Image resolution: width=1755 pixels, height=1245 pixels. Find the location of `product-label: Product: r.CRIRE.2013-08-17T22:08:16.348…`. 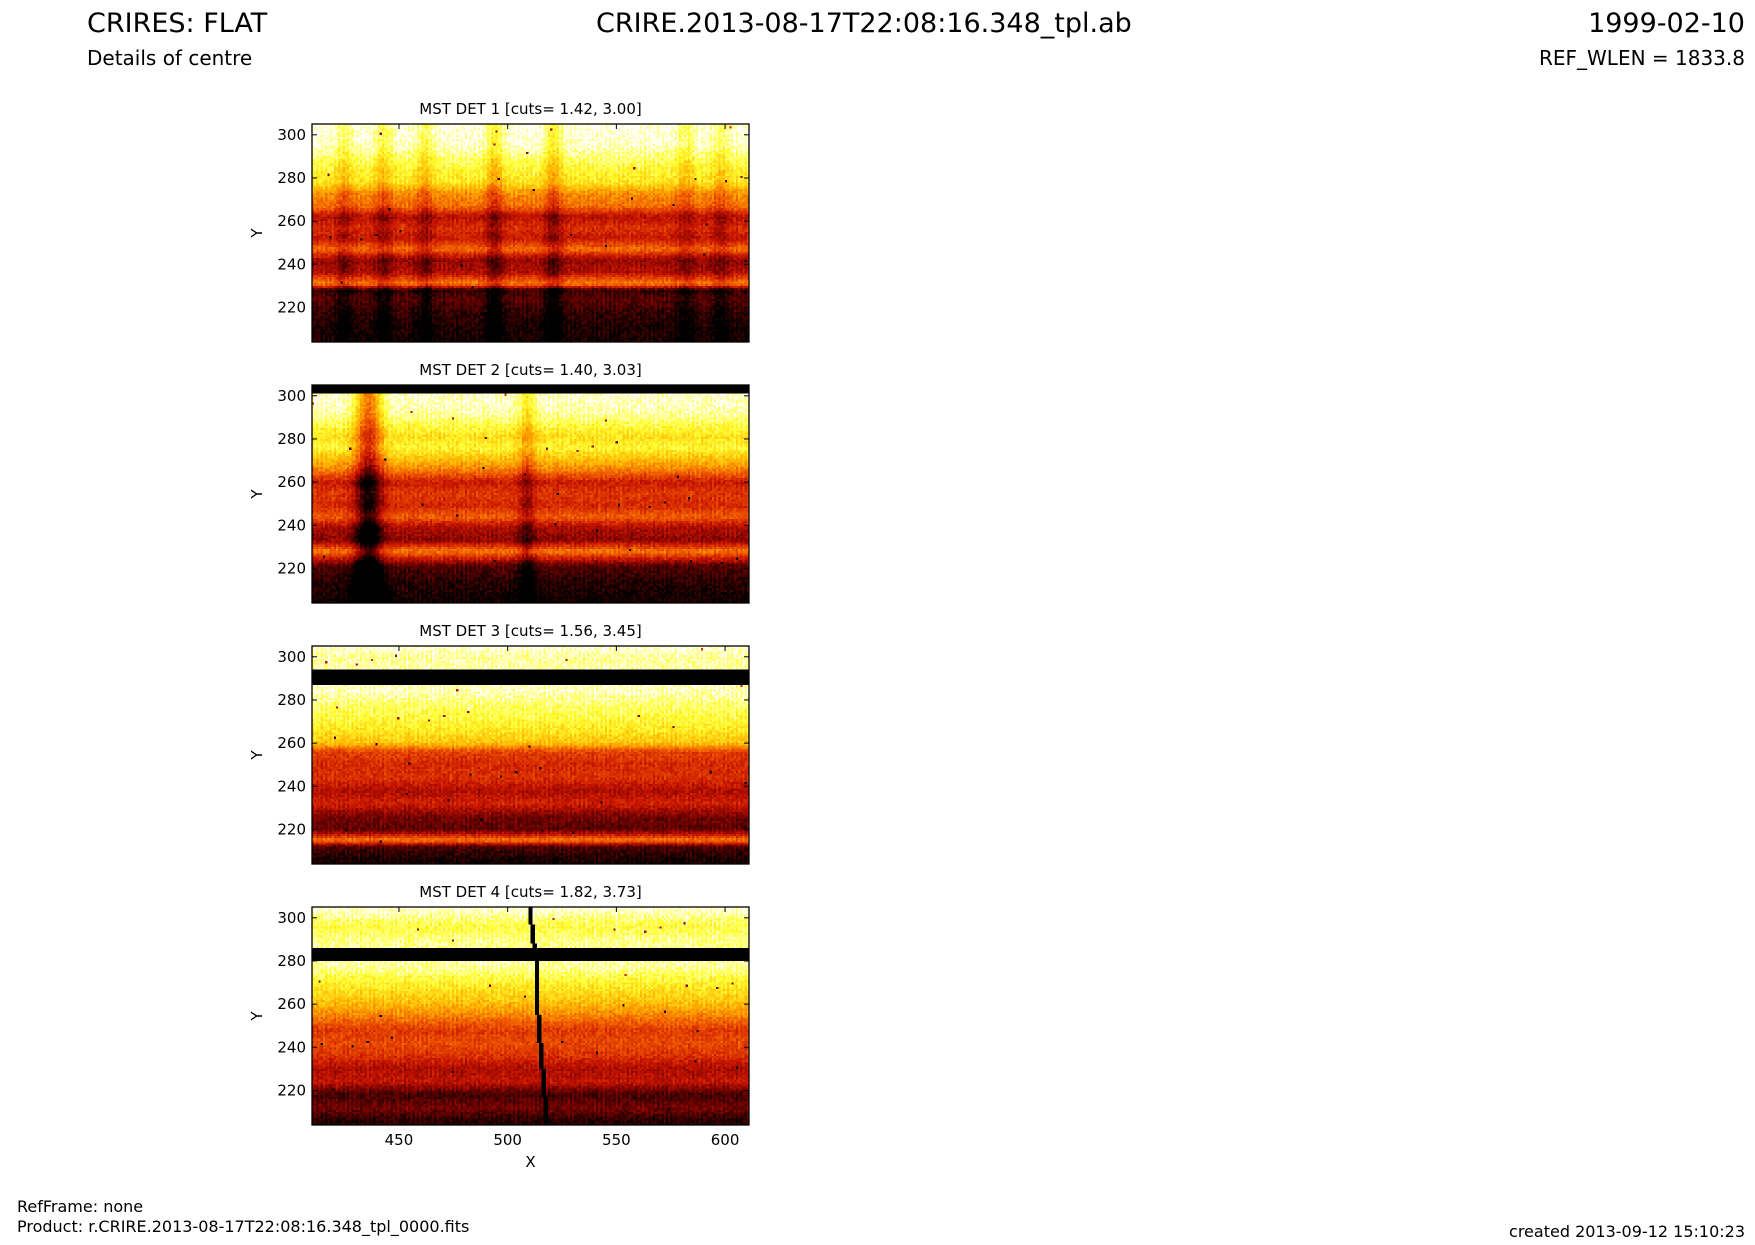

product-label: Product: r.CRIRE.2013-08-17T22:08:16.348… is located at coordinates (243, 1226).